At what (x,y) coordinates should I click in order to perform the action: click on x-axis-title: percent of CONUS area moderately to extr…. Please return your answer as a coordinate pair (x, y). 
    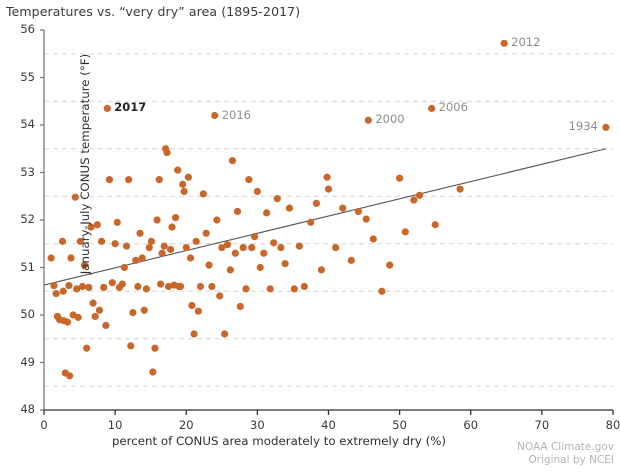
    Looking at the image, I should click on (279, 441).